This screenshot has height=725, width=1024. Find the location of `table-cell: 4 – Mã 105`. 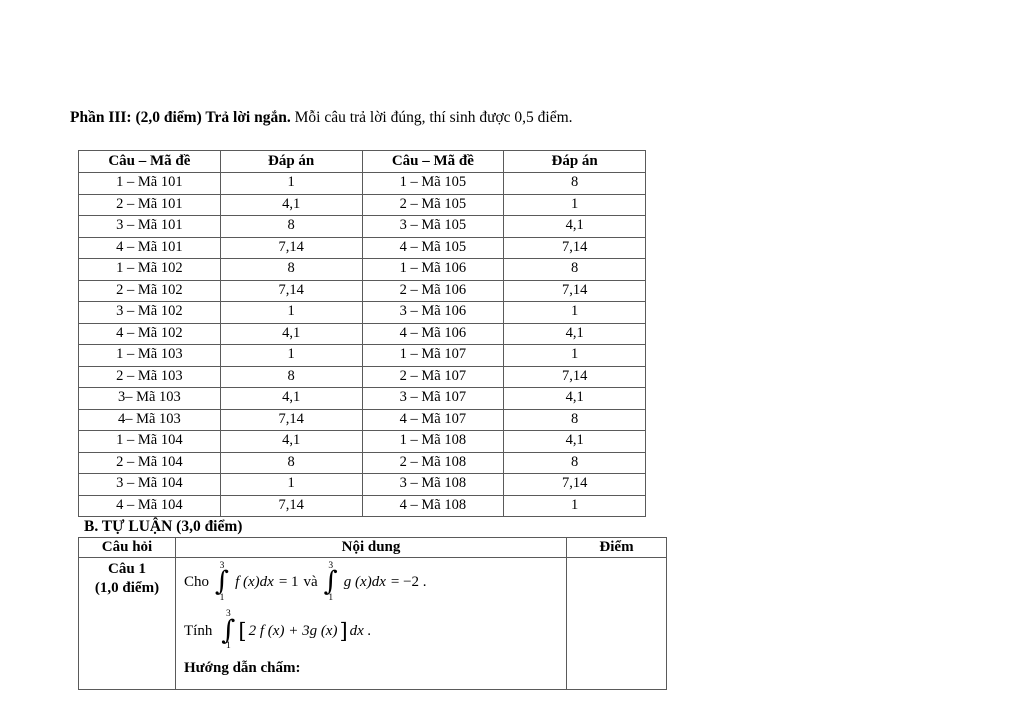

table-cell: 4 – Mã 105 is located at coordinates (433, 247).